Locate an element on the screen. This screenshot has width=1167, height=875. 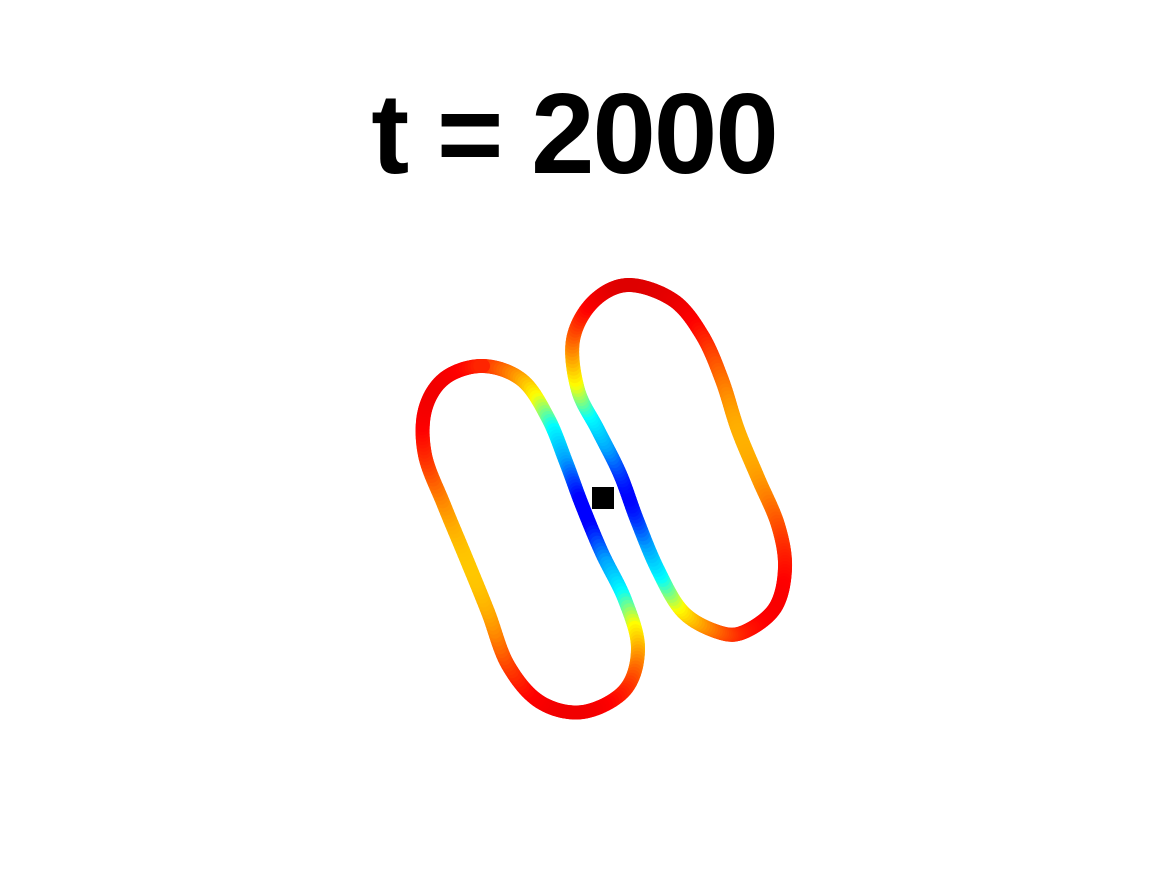
center-marker is located at coordinates (603, 498).